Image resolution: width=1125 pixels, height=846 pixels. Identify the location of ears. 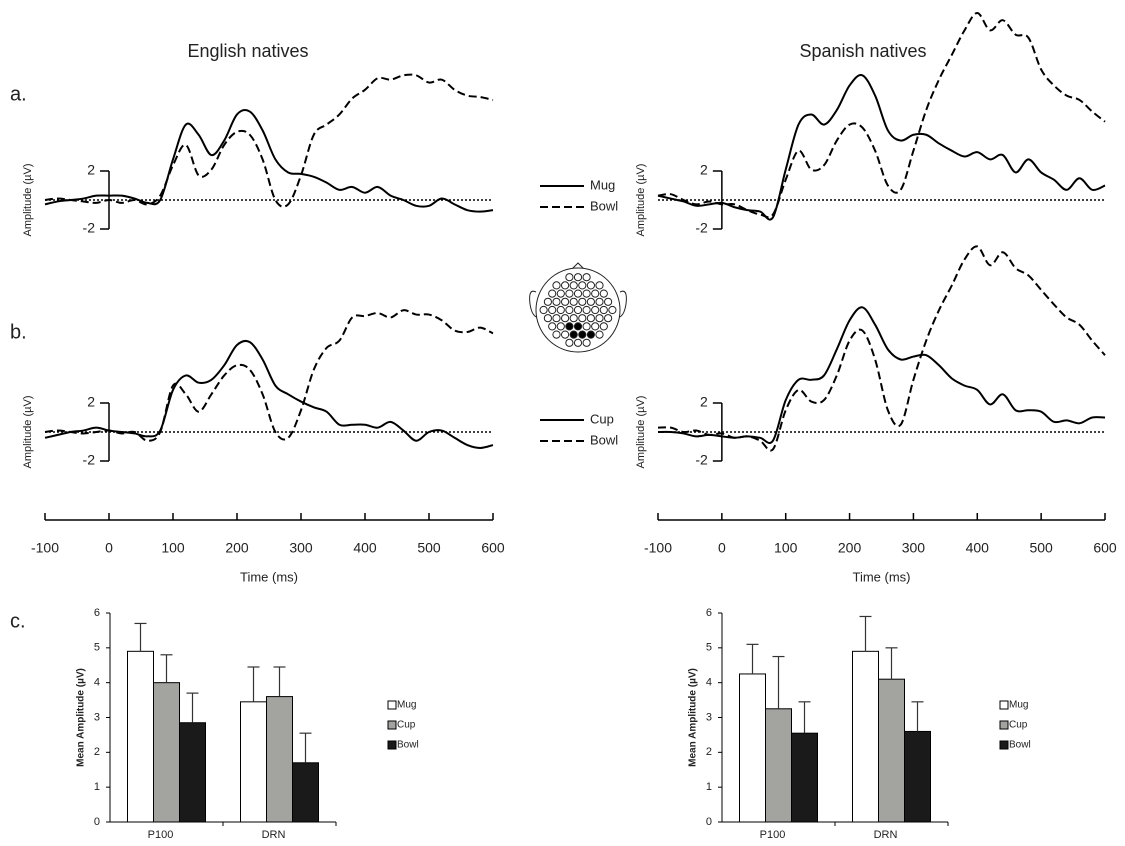
(578, 304).